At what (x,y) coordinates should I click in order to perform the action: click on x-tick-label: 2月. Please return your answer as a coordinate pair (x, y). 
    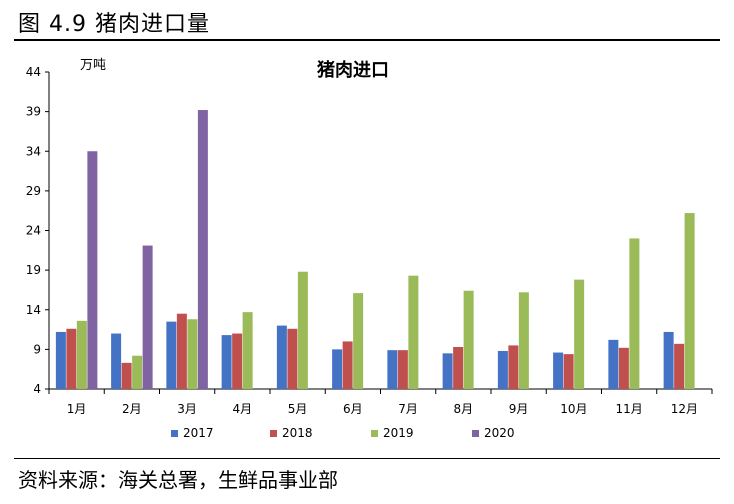
    Looking at the image, I should click on (132, 409).